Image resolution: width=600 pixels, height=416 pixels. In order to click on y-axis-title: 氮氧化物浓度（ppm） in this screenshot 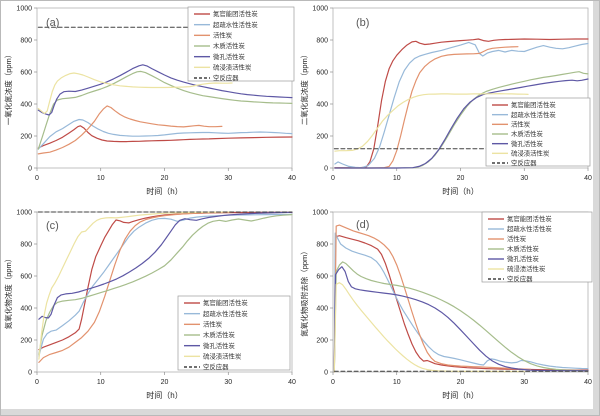, I will do `click(8, 292)`.